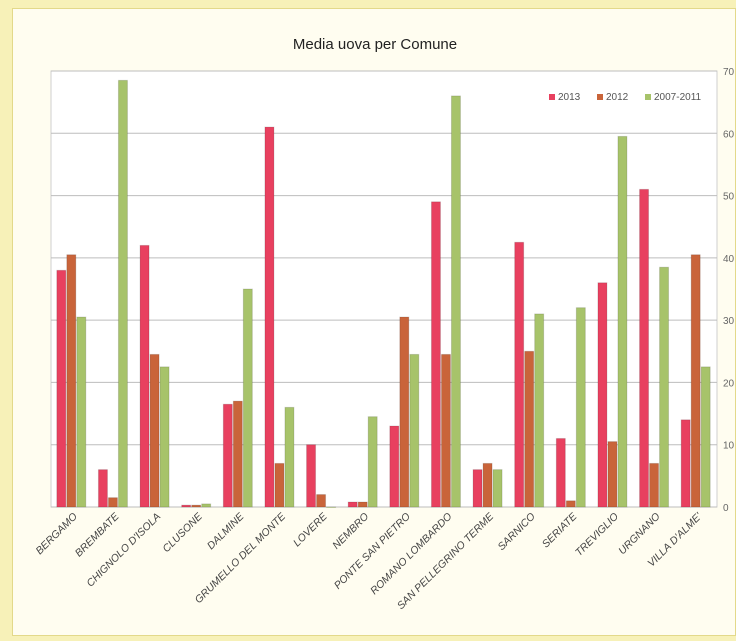 Image resolution: width=736 pixels, height=641 pixels. What do you see at coordinates (375, 44) in the screenshot?
I see `chart-title: Media uova per Comune` at bounding box center [375, 44].